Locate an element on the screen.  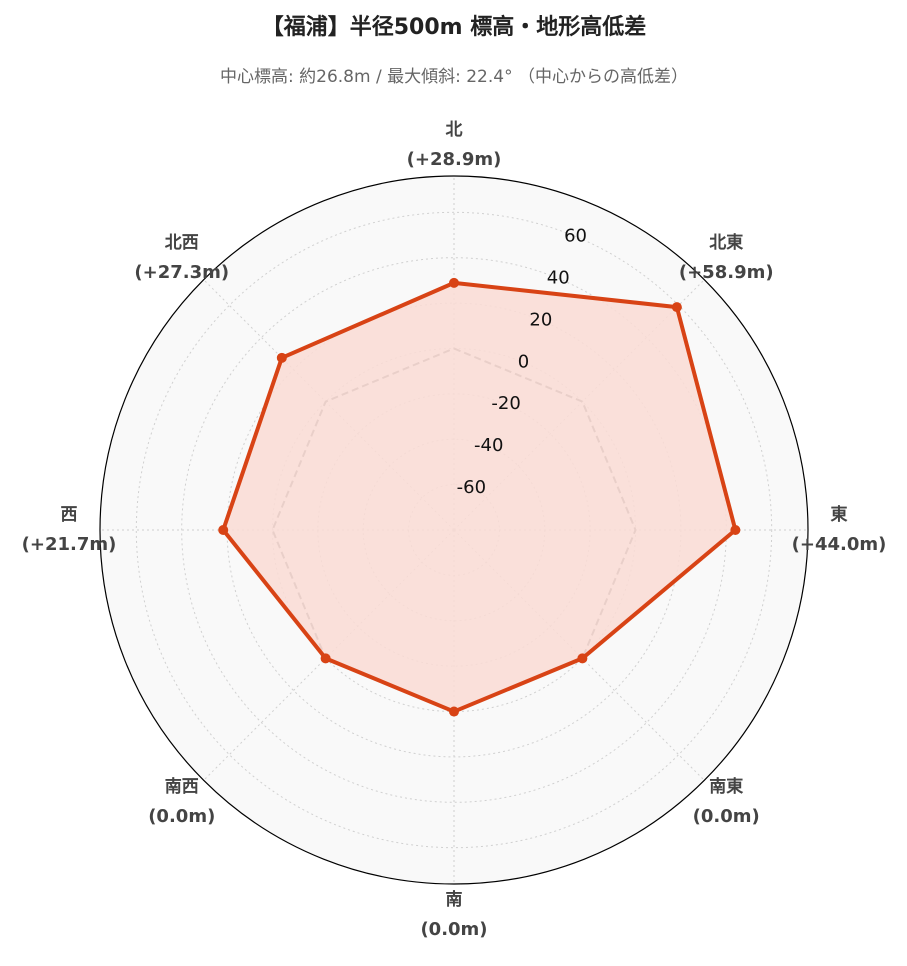
value-label: (+28.9m) is located at coordinates (454, 159).